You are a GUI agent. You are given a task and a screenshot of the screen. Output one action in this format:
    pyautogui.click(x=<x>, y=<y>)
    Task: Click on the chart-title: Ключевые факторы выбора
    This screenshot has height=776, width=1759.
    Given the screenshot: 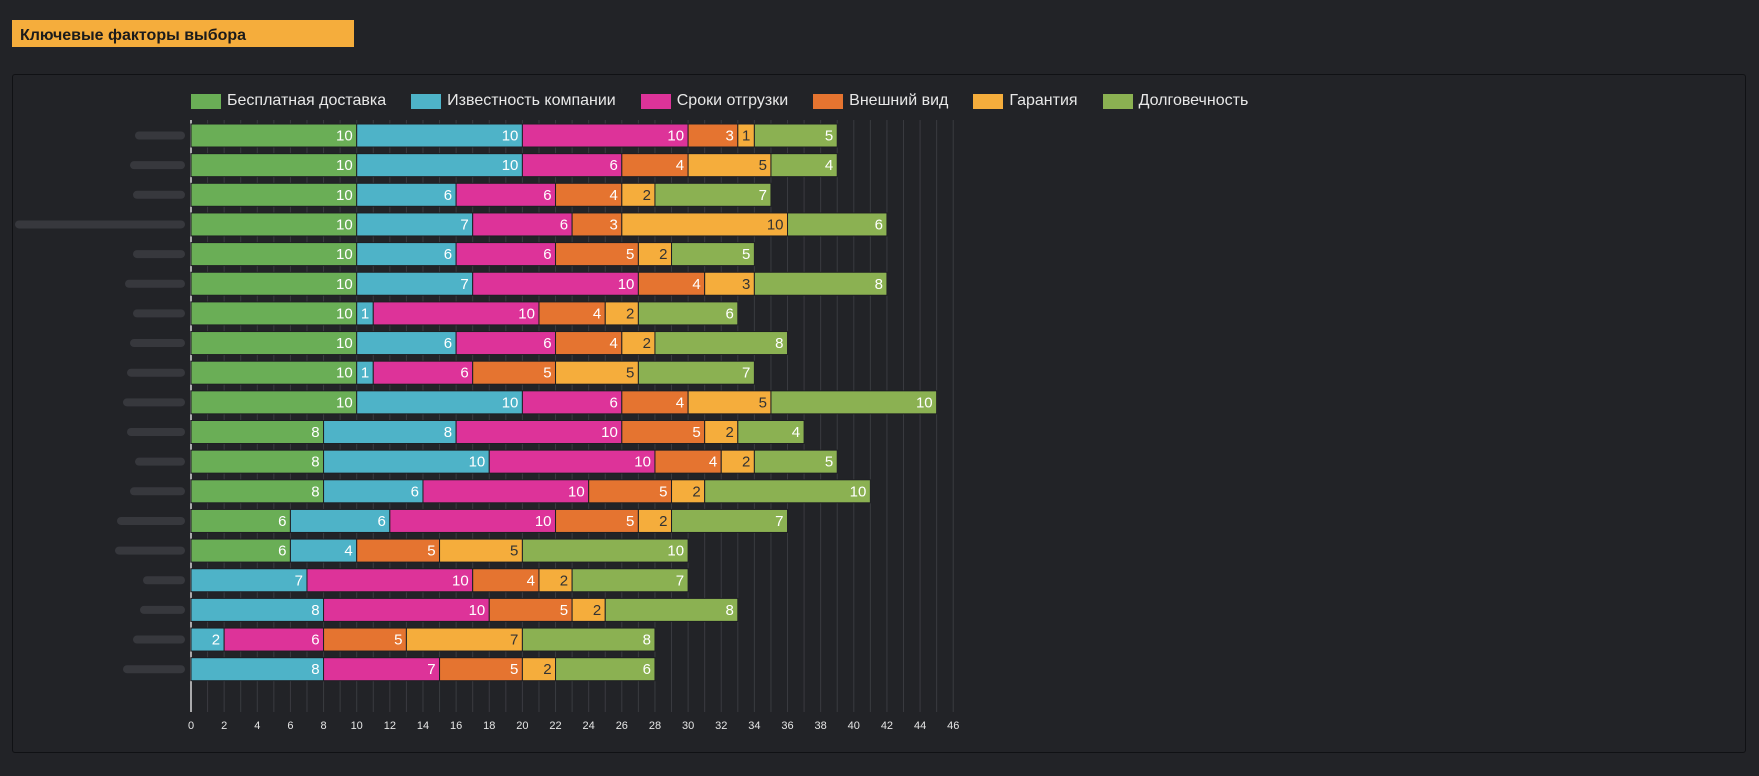 What is the action you would take?
    pyautogui.click(x=133, y=35)
    